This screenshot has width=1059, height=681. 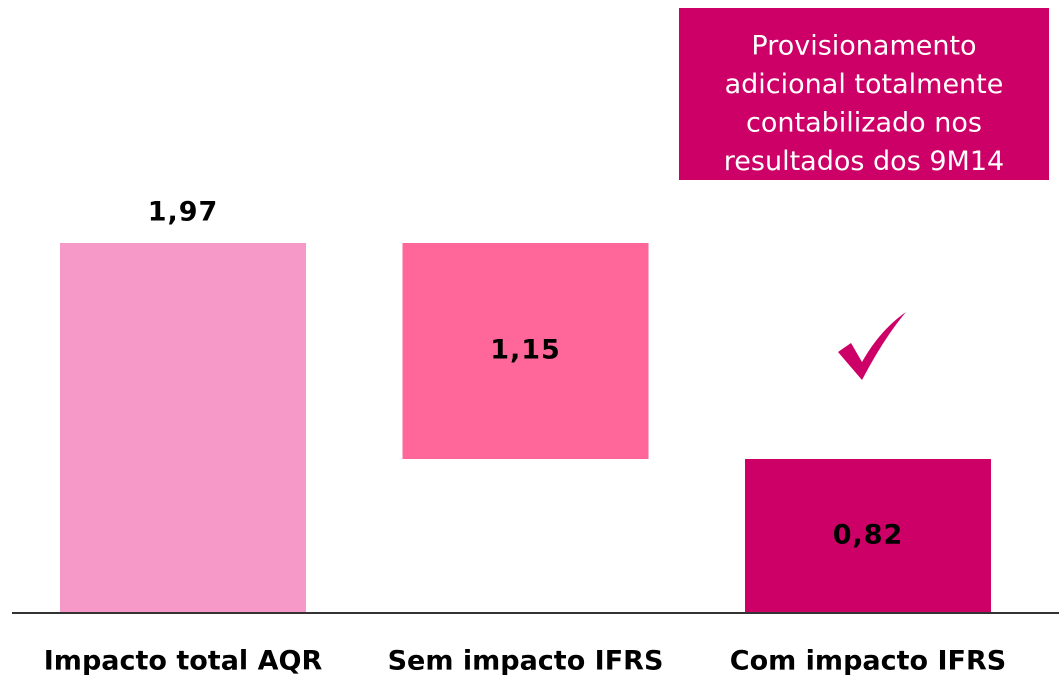 I want to click on data-label: 1,97, so click(x=183, y=212).